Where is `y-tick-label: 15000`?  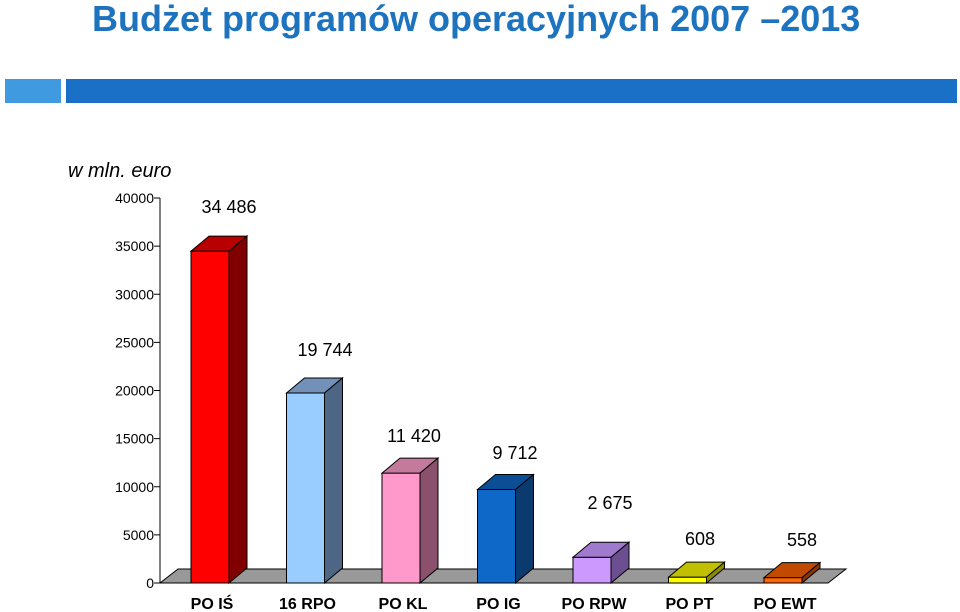 y-tick-label: 15000 is located at coordinates (134, 439).